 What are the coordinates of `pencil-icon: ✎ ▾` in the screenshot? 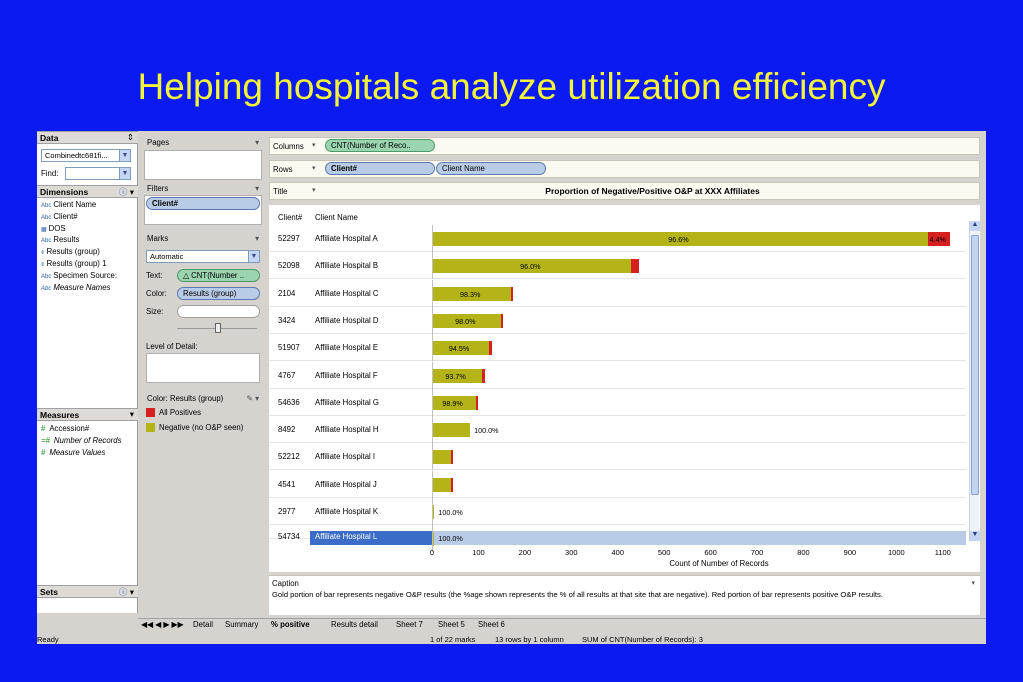 It's located at (252, 398).